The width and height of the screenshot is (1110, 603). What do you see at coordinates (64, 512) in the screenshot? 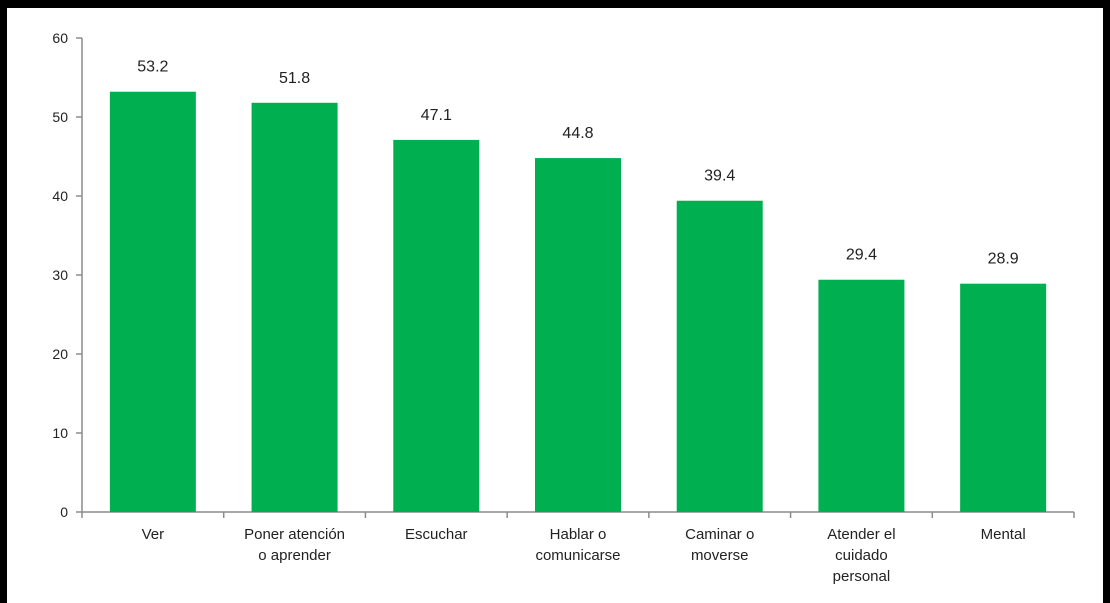
I see `y-tick-label: 0` at bounding box center [64, 512].